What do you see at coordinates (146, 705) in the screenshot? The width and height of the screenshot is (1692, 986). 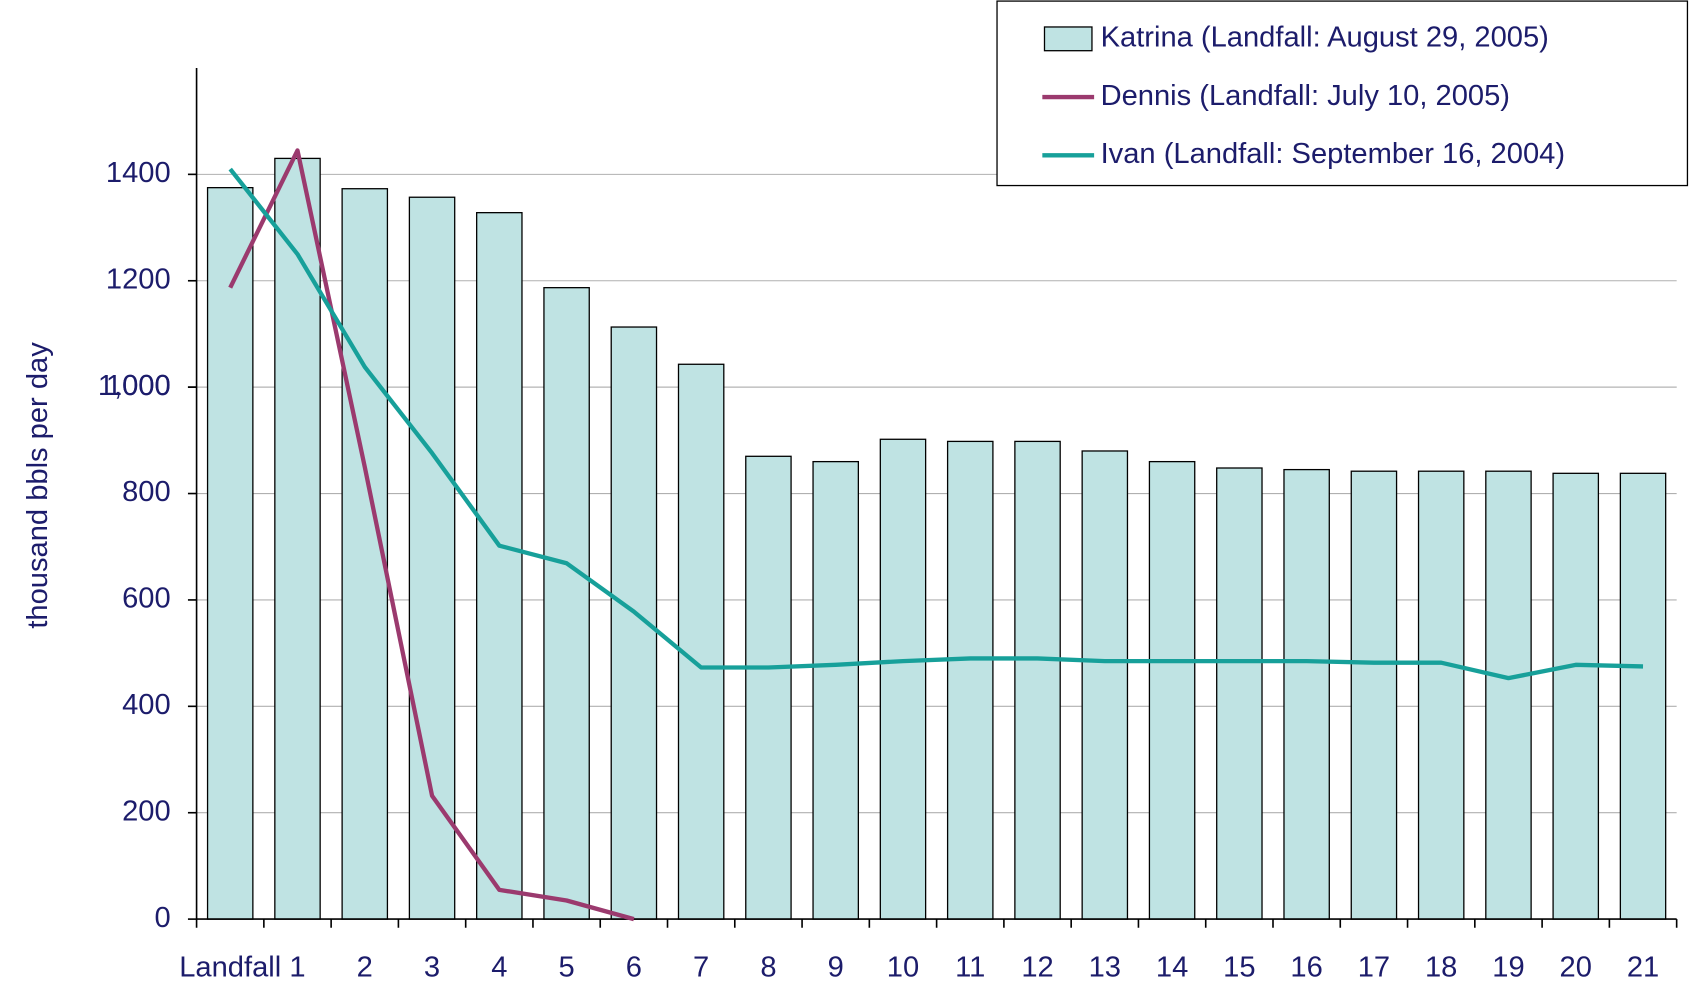 I see `y-tick-label: 400` at bounding box center [146, 705].